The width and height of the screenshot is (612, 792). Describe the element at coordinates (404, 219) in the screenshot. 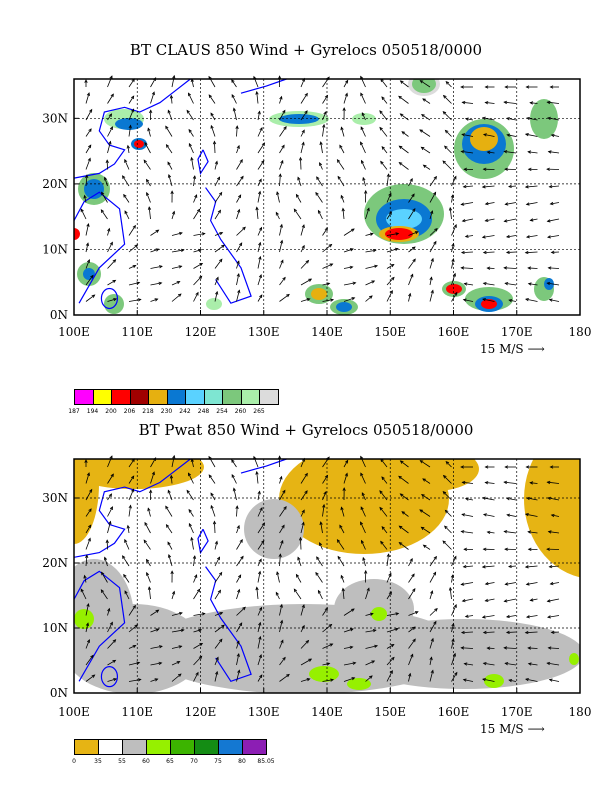

I see `cloud-cell` at that location.